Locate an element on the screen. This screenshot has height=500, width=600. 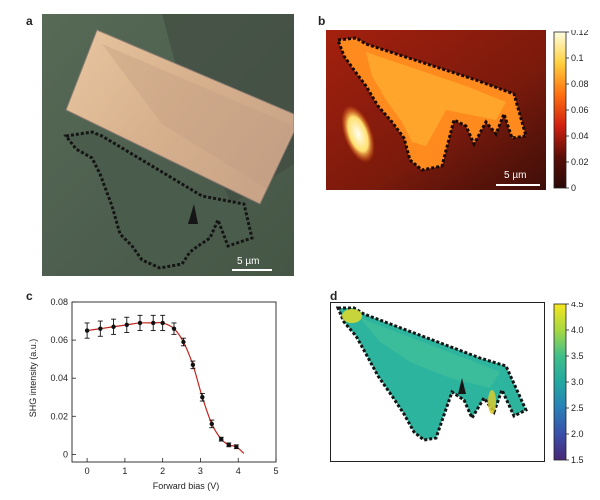
x-axis-title: Forward bias (V) is located at coordinates (186, 486).